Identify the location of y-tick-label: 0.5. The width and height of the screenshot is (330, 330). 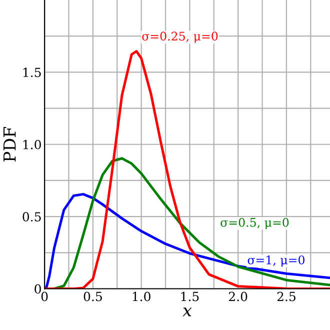
(31, 217).